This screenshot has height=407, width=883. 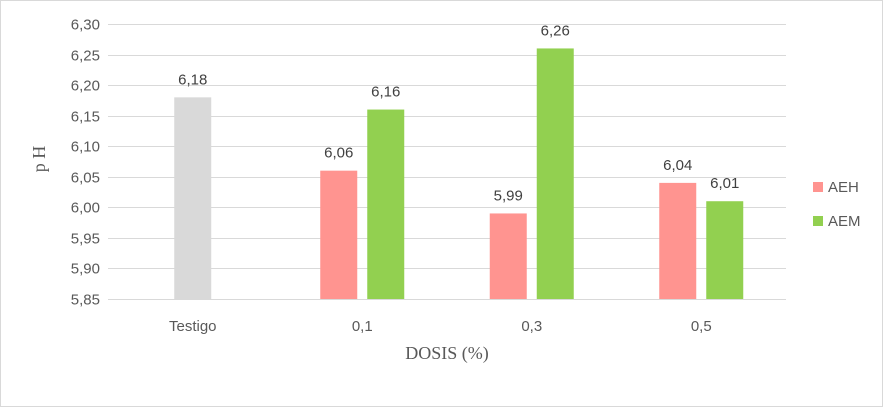 I want to click on y-tick-label: 5,90, so click(x=85, y=269).